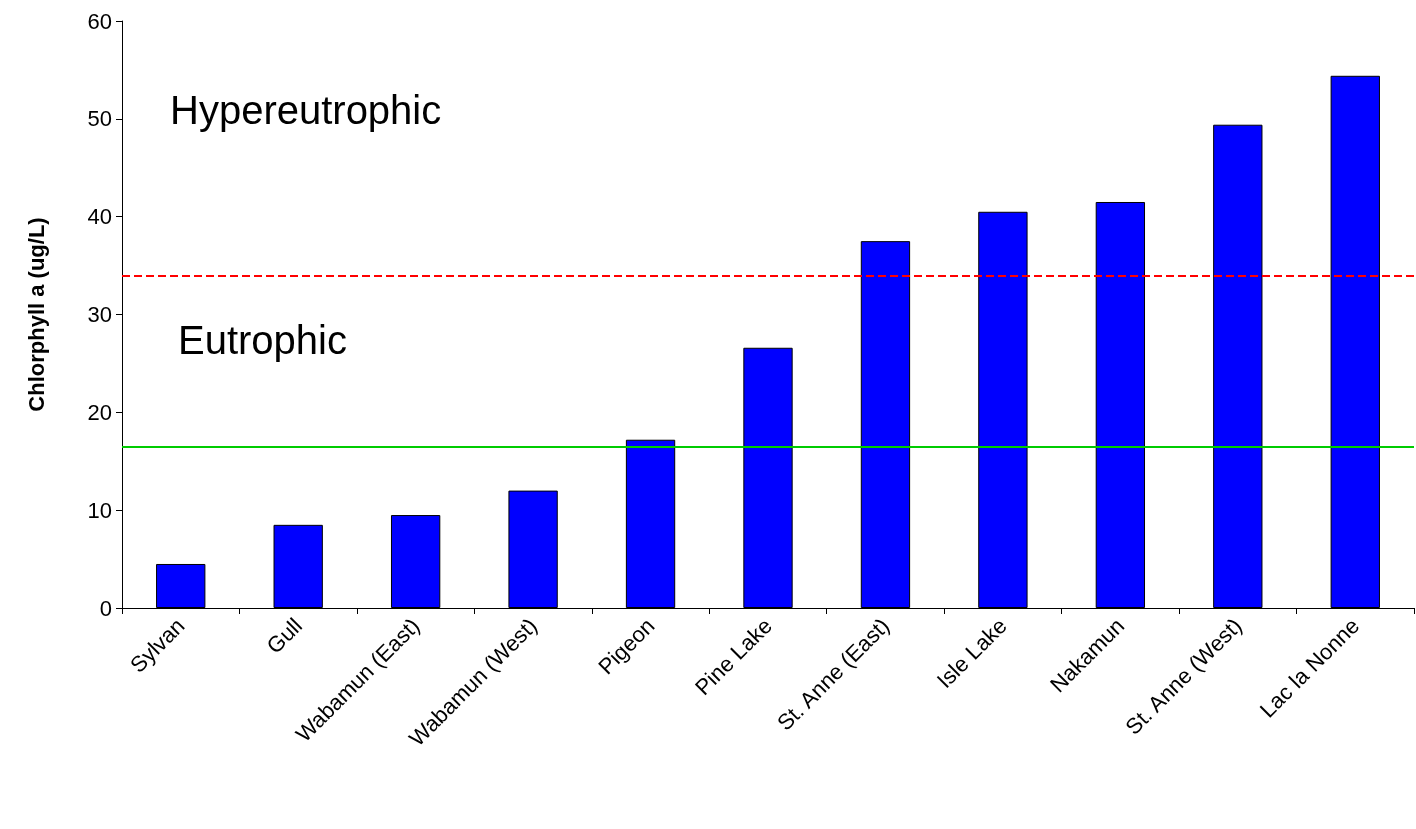  Describe the element at coordinates (99, 21) in the screenshot. I see `y-tick-label: 60` at that location.